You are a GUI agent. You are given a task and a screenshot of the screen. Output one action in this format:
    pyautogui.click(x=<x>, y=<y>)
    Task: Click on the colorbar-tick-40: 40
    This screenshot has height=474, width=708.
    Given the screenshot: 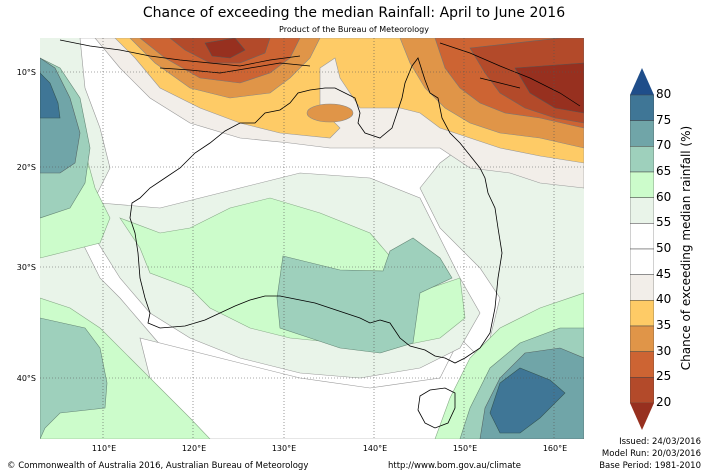 What is the action you would take?
    pyautogui.click(x=664, y=299)
    